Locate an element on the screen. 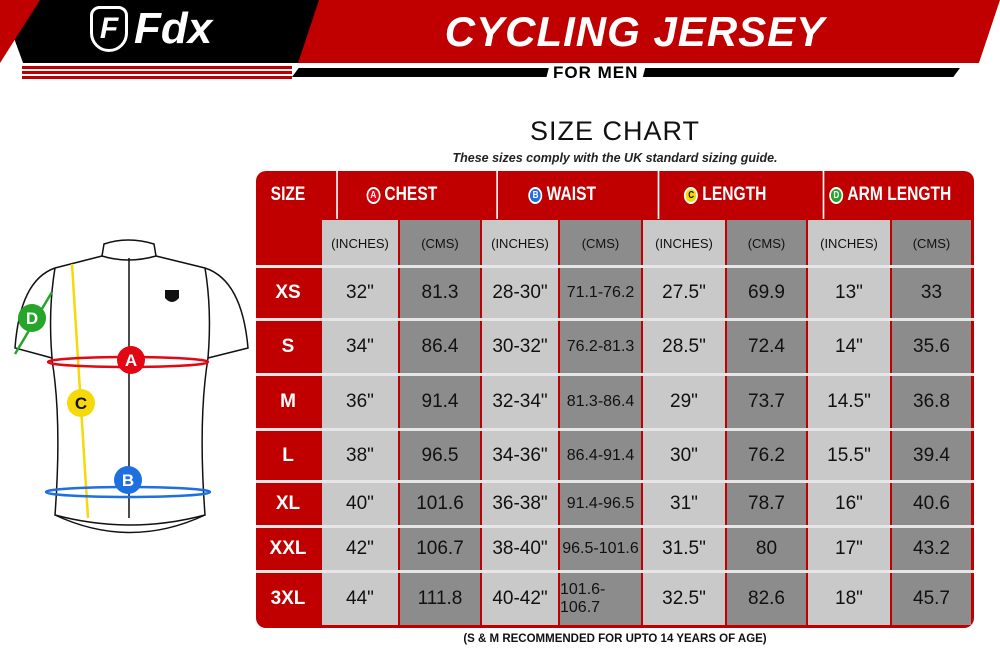 The image size is (1000, 653). table-cell: 31.5" is located at coordinates (684, 549).